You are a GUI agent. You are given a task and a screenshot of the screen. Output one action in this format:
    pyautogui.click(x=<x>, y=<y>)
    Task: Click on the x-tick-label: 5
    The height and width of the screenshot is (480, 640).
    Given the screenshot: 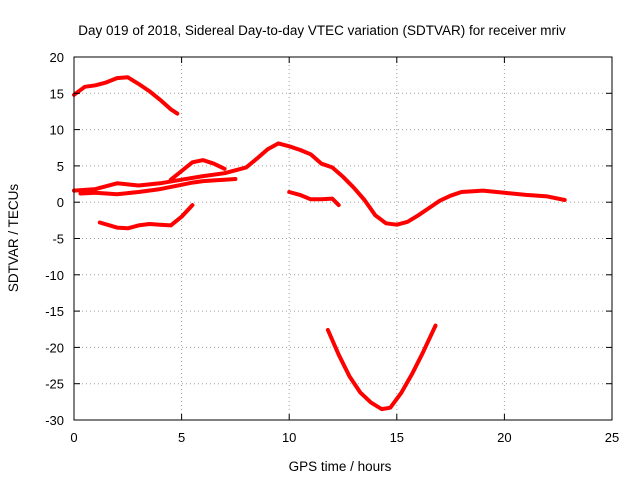 What is the action you would take?
    pyautogui.click(x=181, y=437)
    